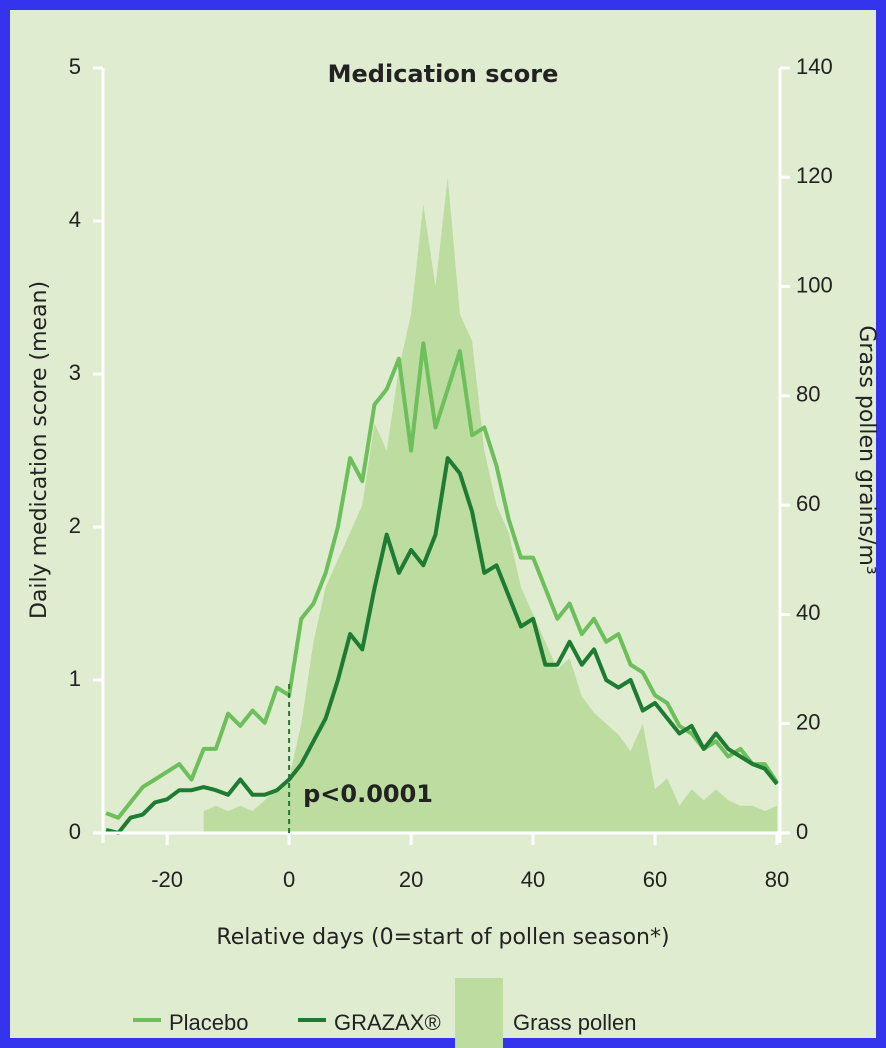  Describe the element at coordinates (387, 1022) in the screenshot. I see `legend-label: GRAZAX®` at that location.